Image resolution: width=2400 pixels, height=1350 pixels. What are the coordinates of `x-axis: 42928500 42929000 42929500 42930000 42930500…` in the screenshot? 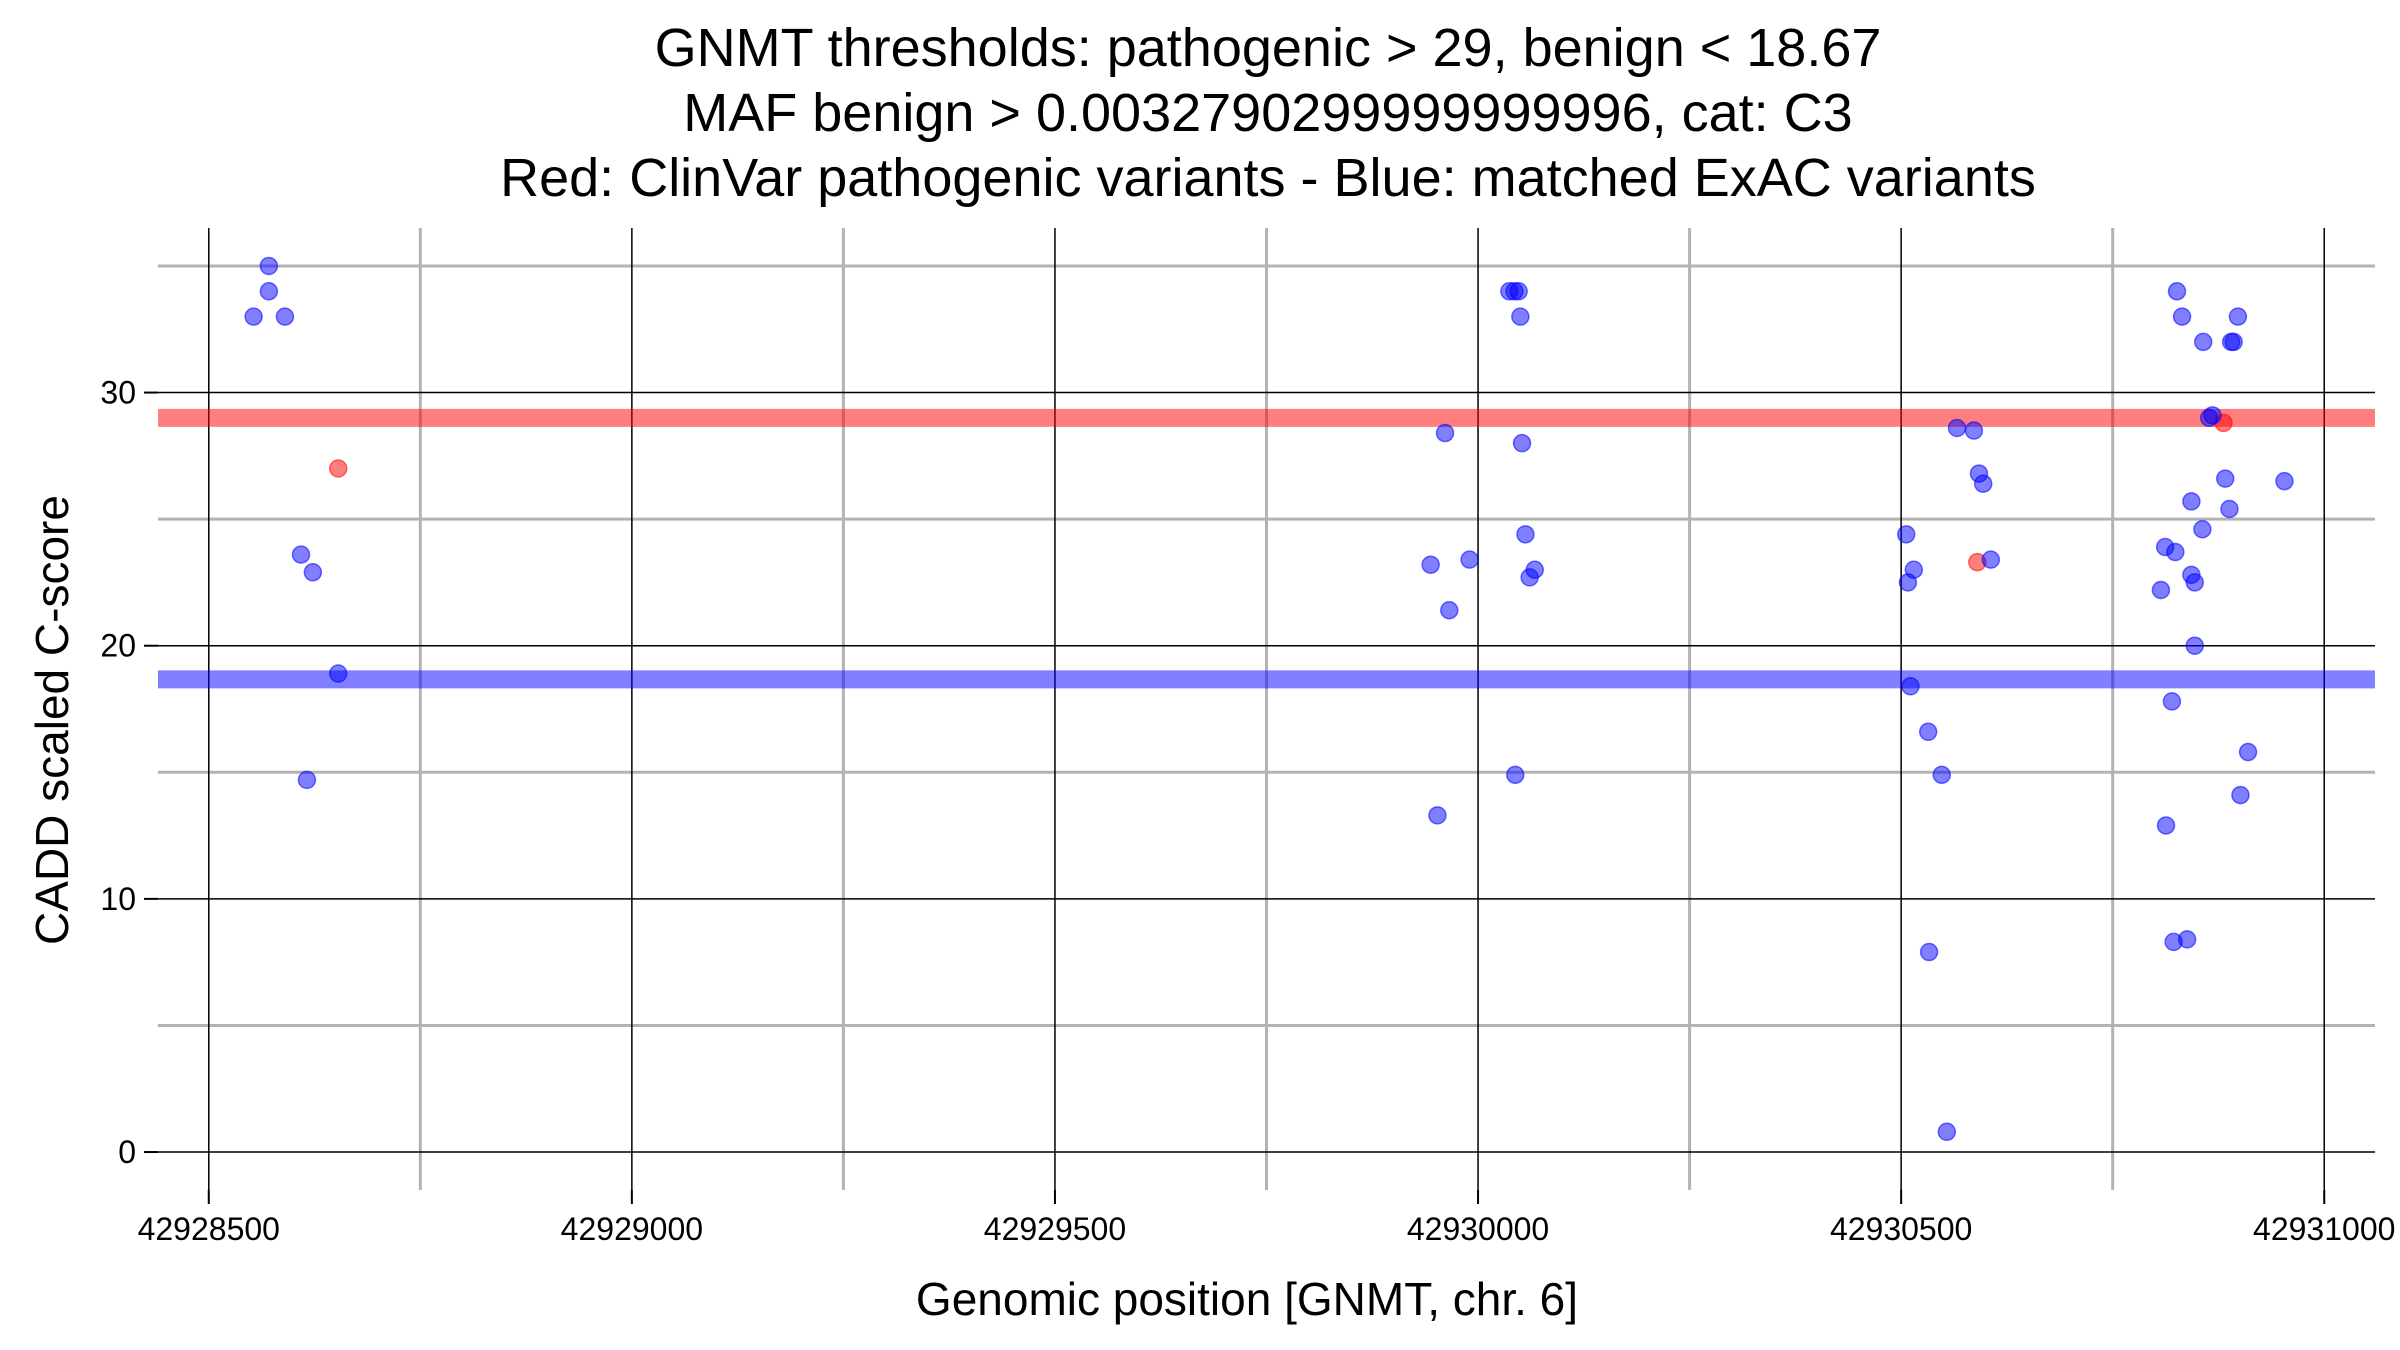 It's located at (1266, 1218).